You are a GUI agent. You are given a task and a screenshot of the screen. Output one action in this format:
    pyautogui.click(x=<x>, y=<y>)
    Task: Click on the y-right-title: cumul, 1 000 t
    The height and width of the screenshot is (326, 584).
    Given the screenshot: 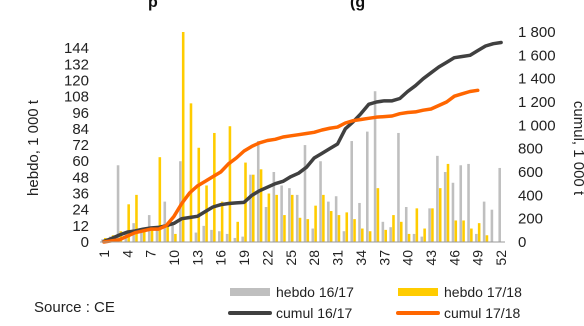 What is the action you would take?
    pyautogui.click(x=577, y=148)
    